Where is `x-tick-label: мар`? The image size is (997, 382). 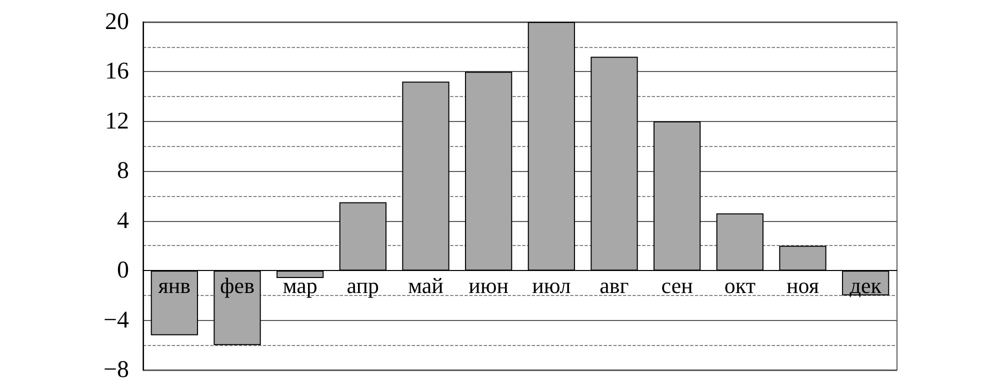
x-tick-label: мар is located at coordinates (300, 285).